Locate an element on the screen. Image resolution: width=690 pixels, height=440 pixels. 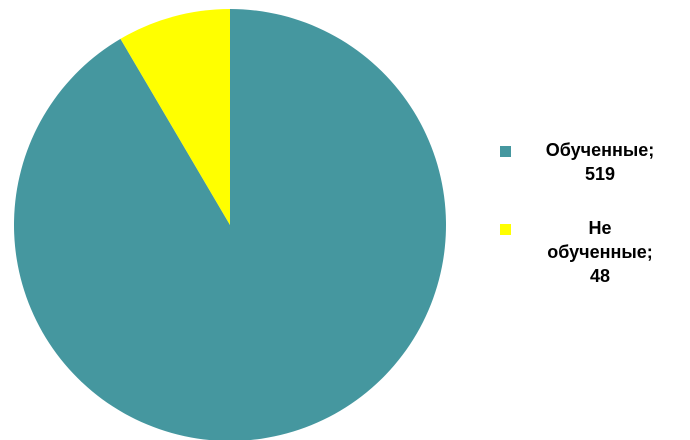
legend-label-ne-obuchennye: Не обученные; 48 is located at coordinates (600, 252).